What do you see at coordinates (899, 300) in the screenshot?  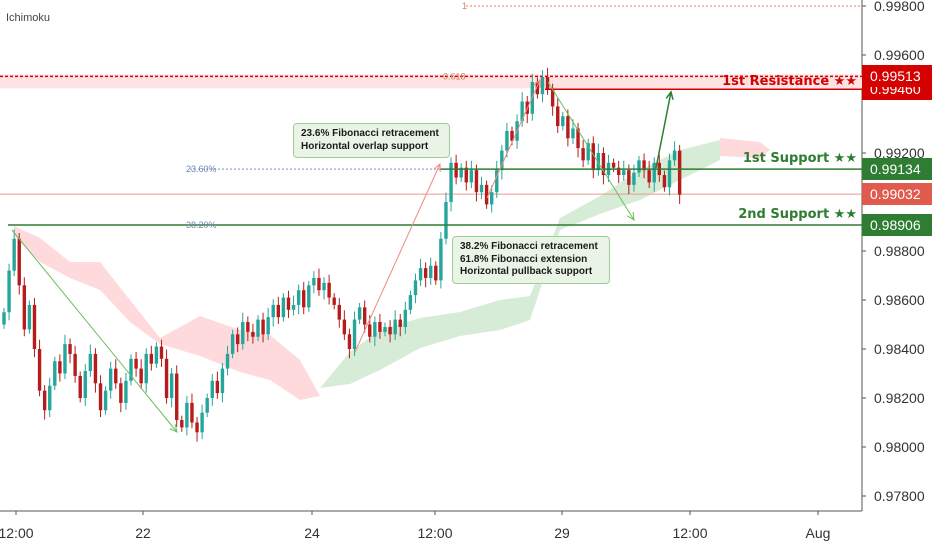 I see `y-tick-label: 0.98600` at bounding box center [899, 300].